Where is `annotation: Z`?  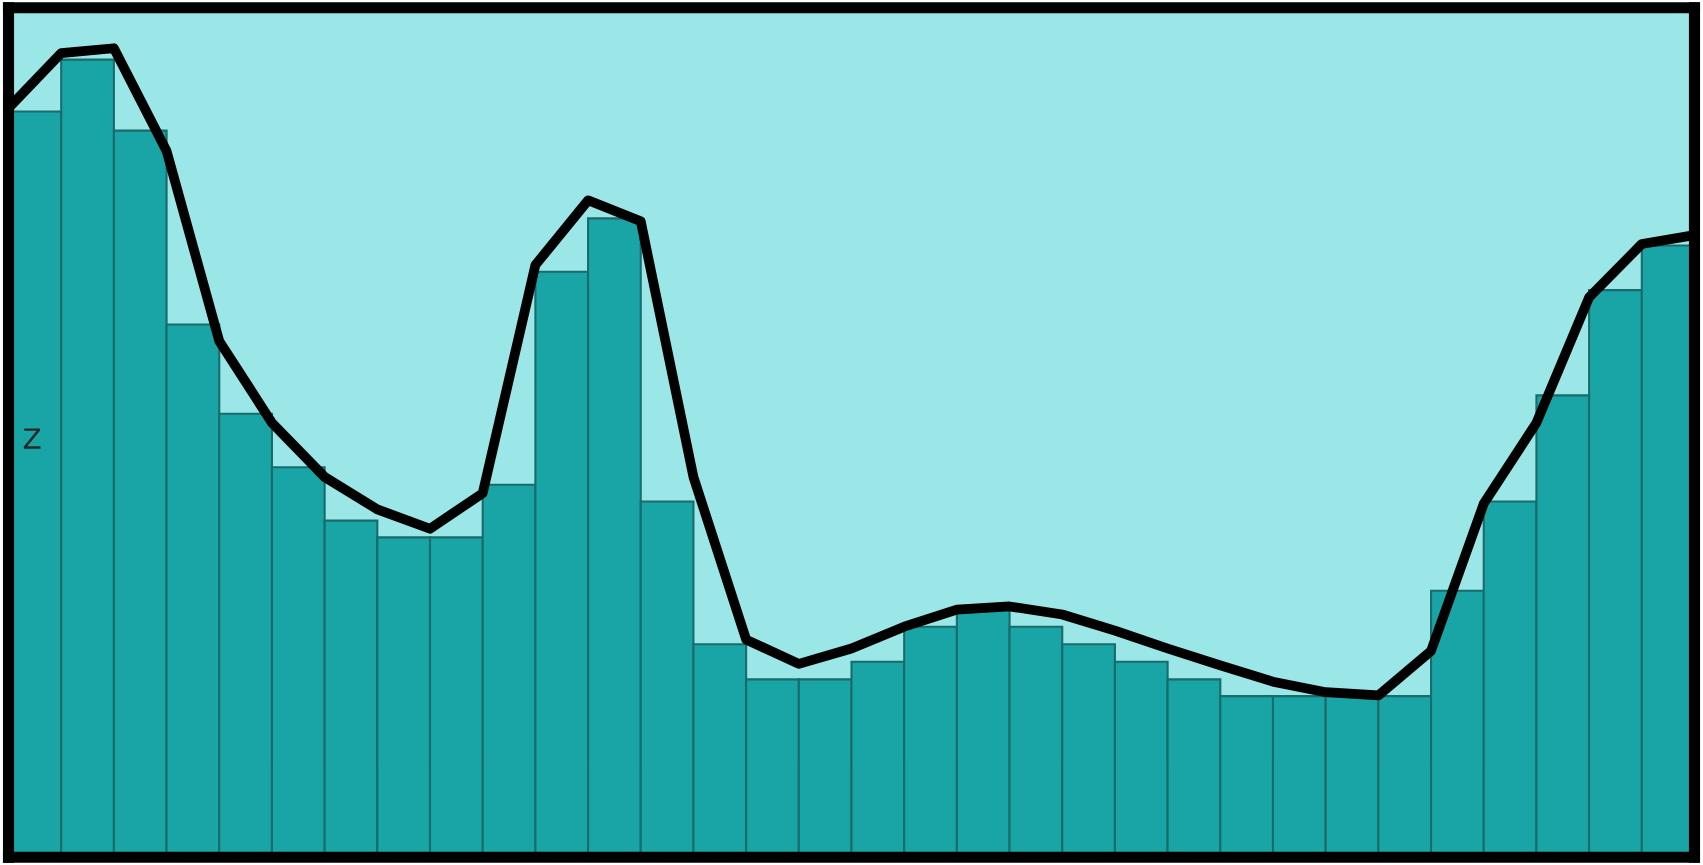 annotation: Z is located at coordinates (32, 438).